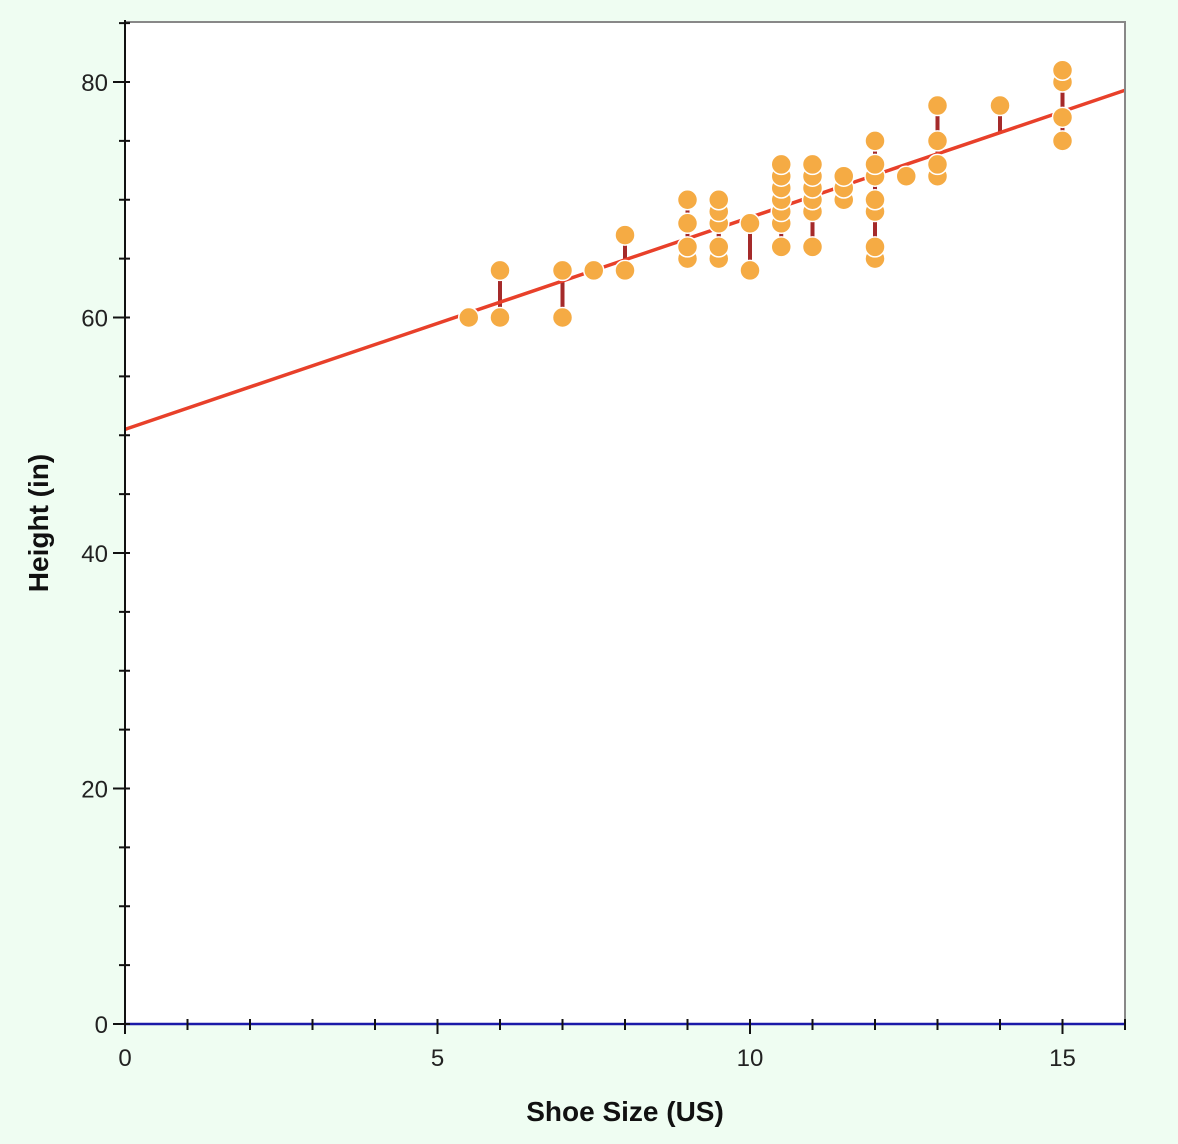 This screenshot has height=1144, width=1178. What do you see at coordinates (94, 790) in the screenshot?
I see `y-tick-label: 20` at bounding box center [94, 790].